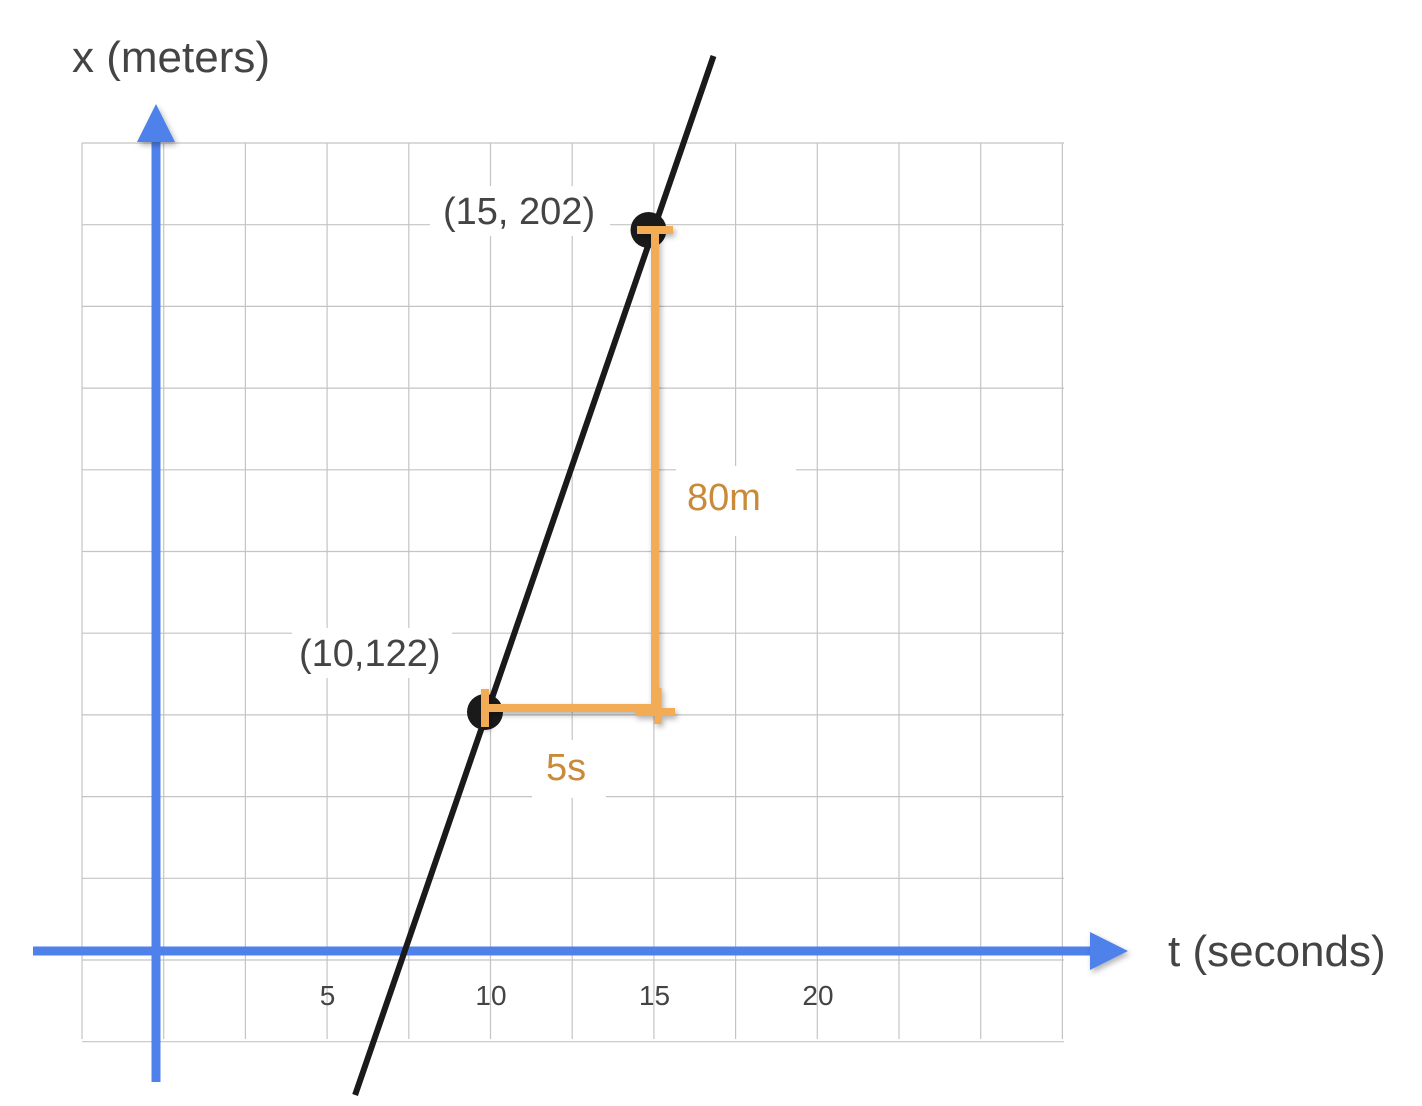 Image resolution: width=1422 pixels, height=1106 pixels. Describe the element at coordinates (156, 123) in the screenshot. I see `y-axis-arrow-icon` at that location.